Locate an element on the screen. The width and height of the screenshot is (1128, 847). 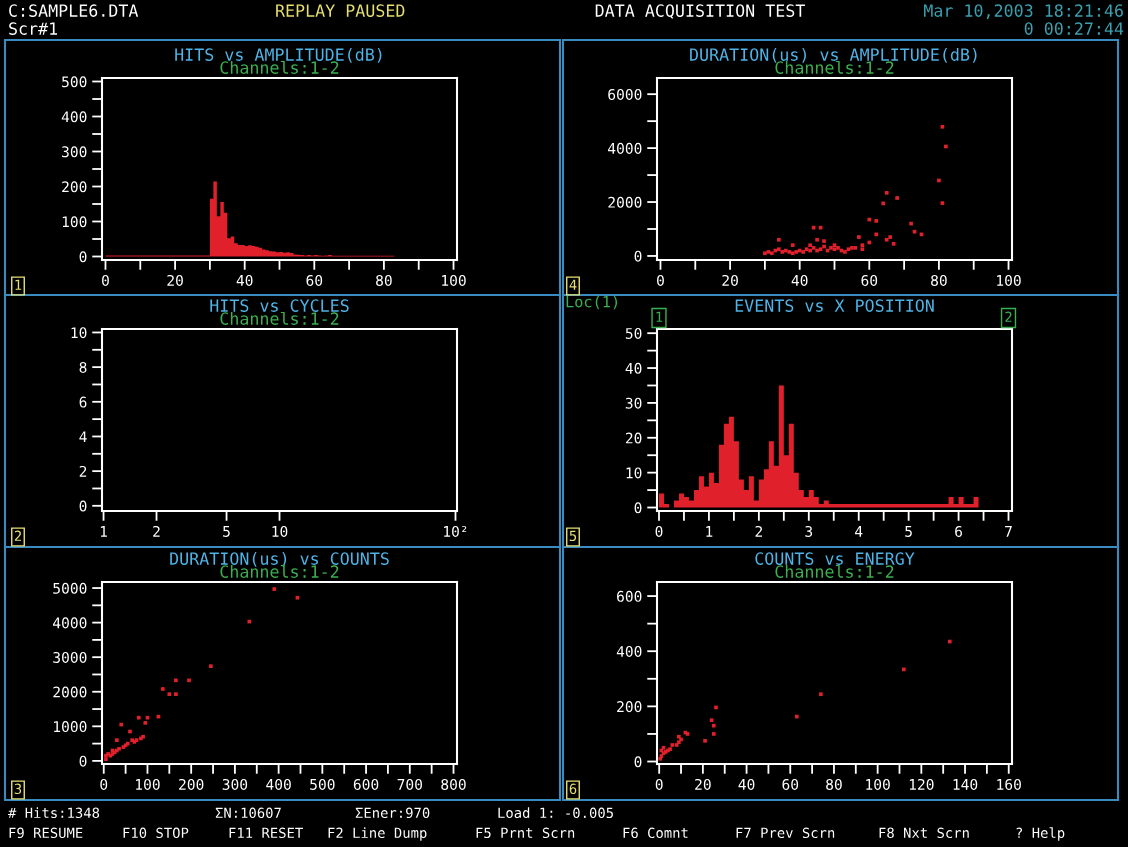
text: REPLAY PAUSED is located at coordinates (340, 10).